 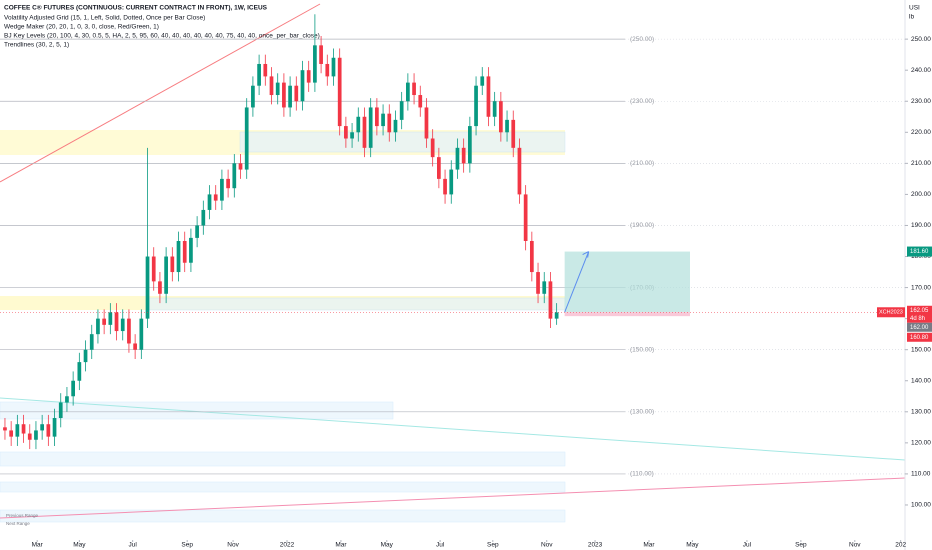 I want to click on level-label: (130.00), so click(x=642, y=412).